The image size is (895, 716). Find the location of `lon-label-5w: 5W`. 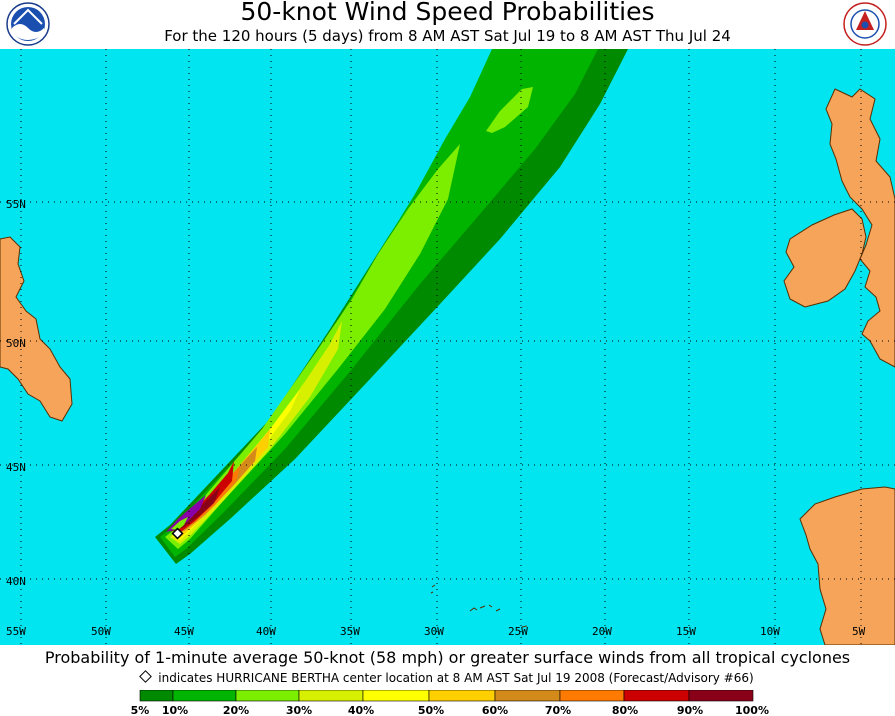

lon-label-5w: 5W is located at coordinates (859, 631).